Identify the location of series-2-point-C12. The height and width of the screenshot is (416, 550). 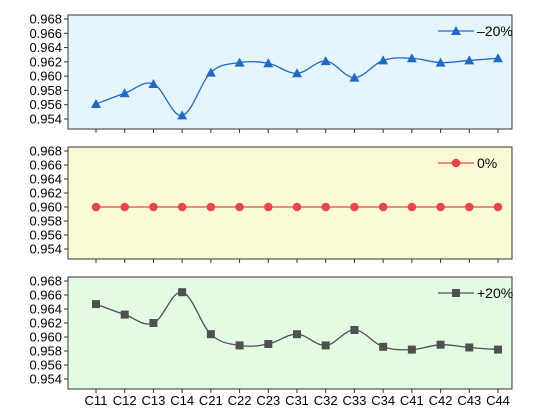
(125, 207).